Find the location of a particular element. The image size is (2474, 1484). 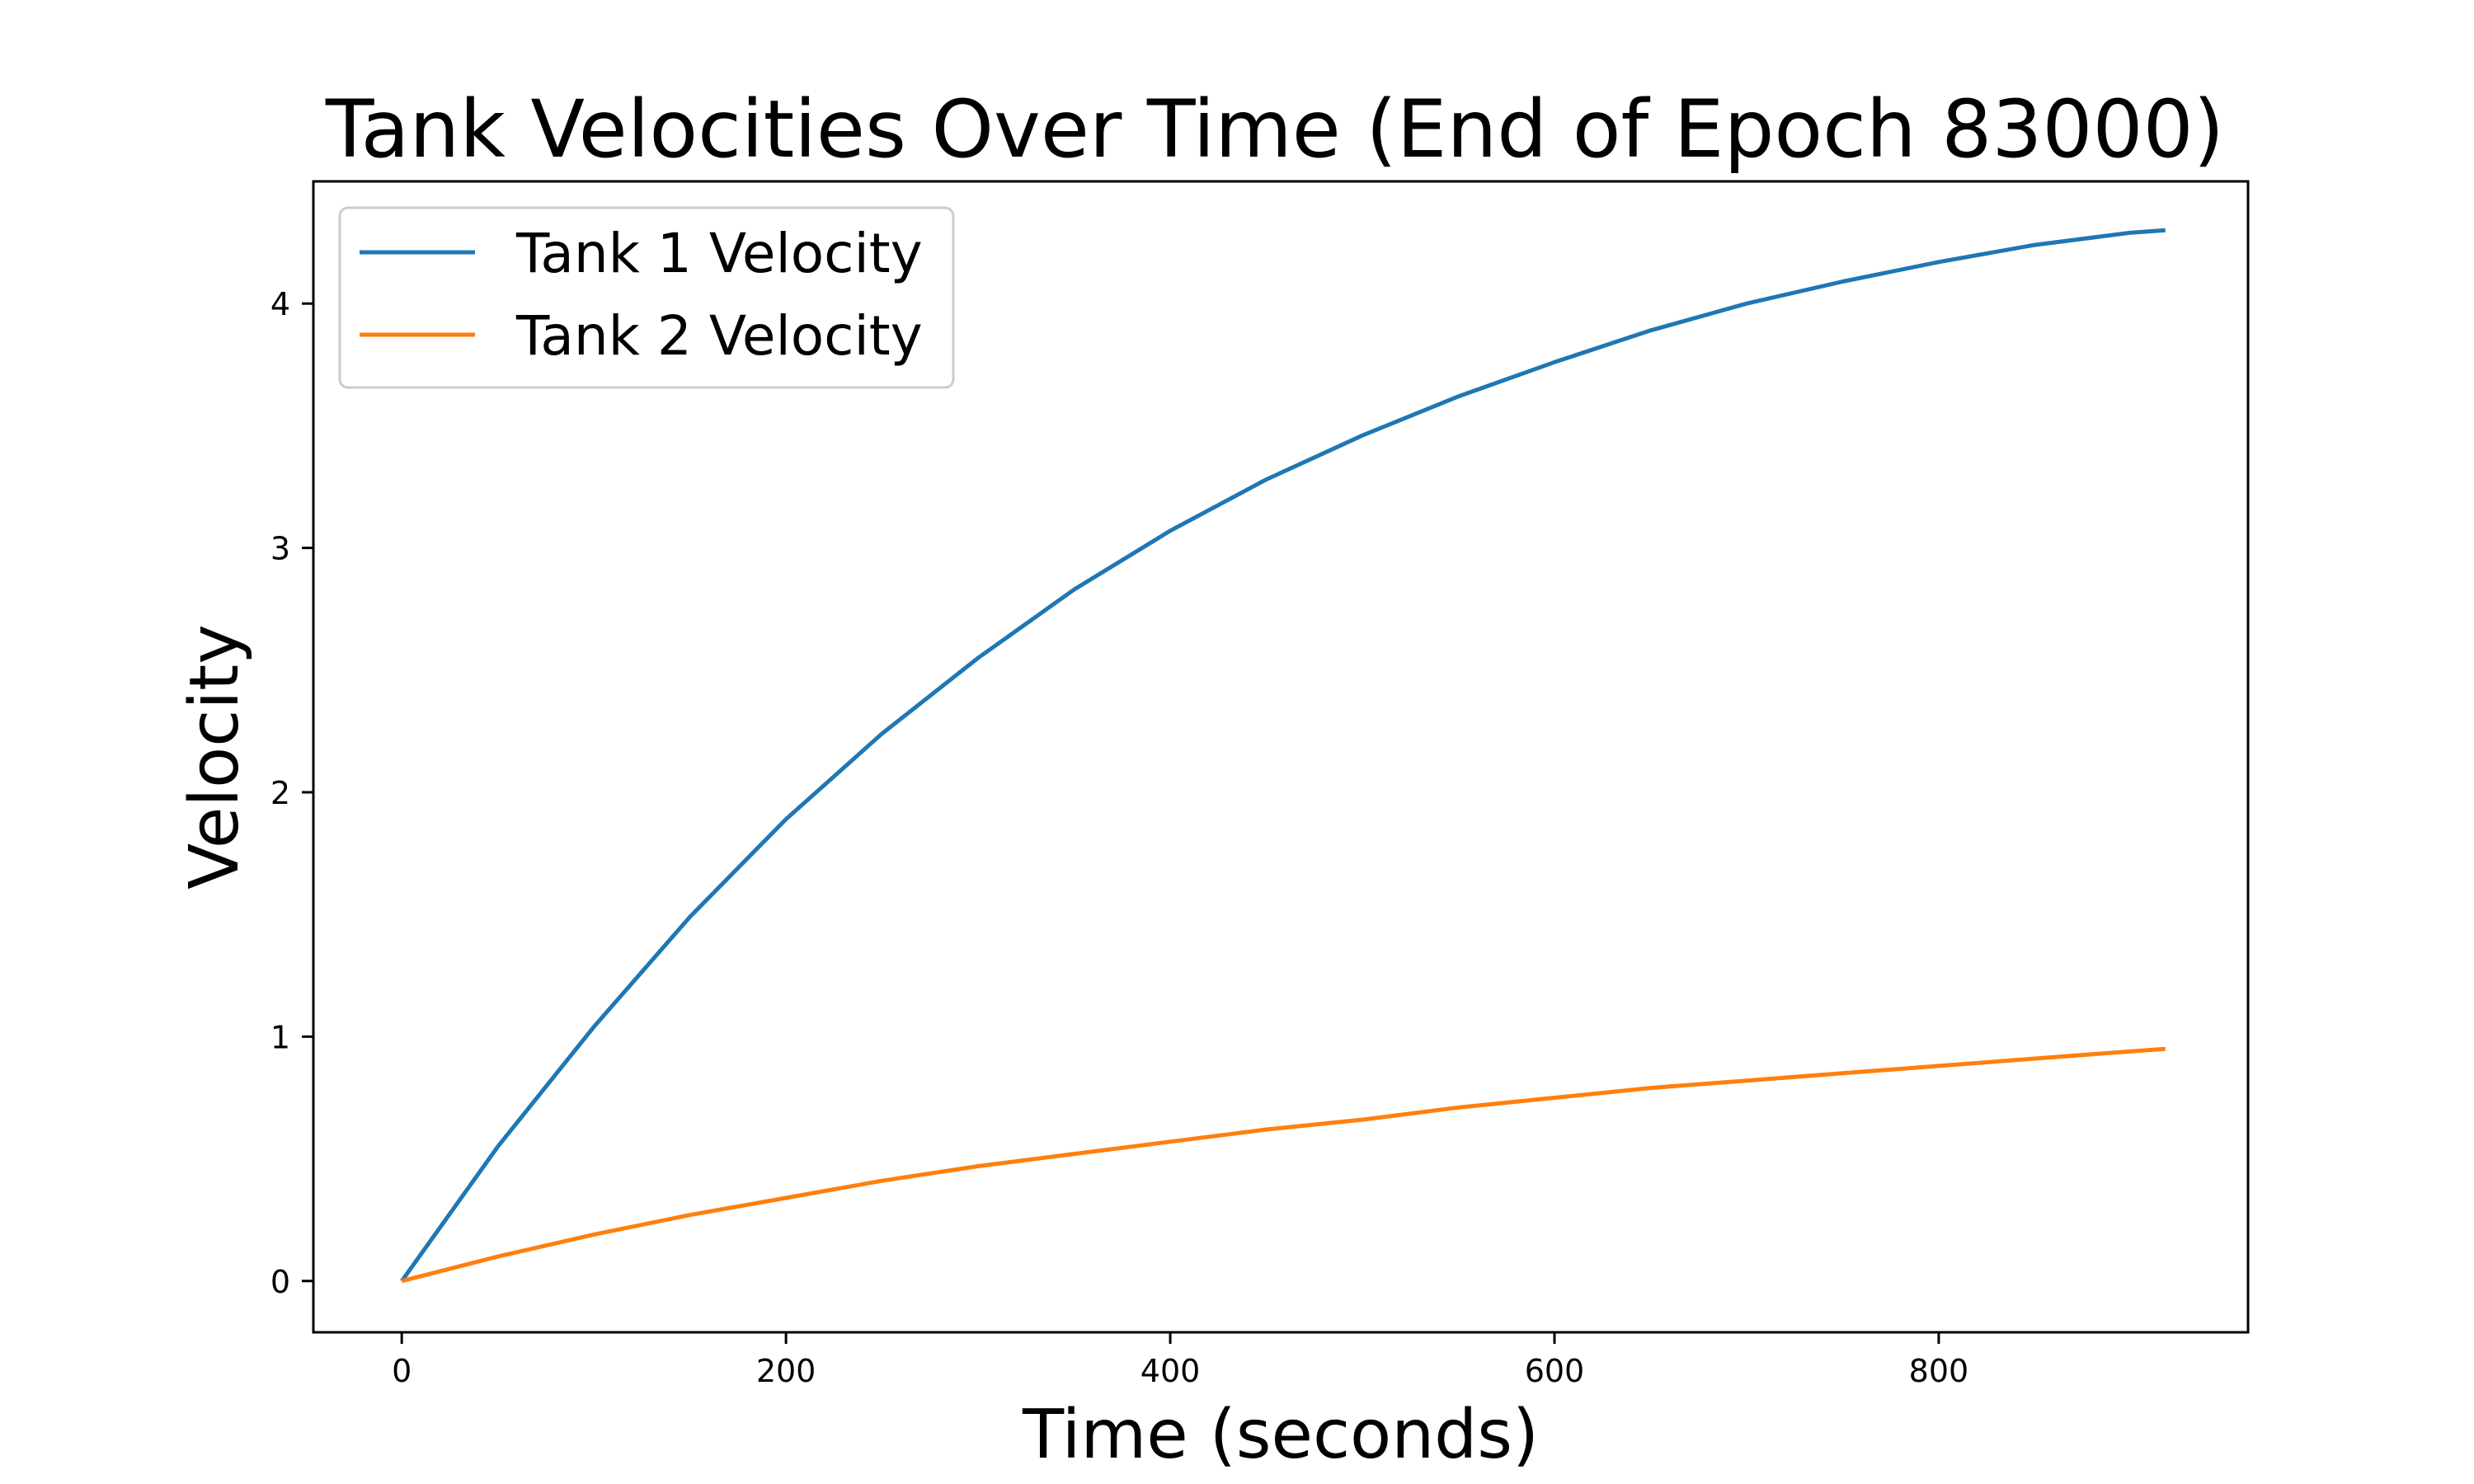

x-tick-label: 800 is located at coordinates (1939, 1371).